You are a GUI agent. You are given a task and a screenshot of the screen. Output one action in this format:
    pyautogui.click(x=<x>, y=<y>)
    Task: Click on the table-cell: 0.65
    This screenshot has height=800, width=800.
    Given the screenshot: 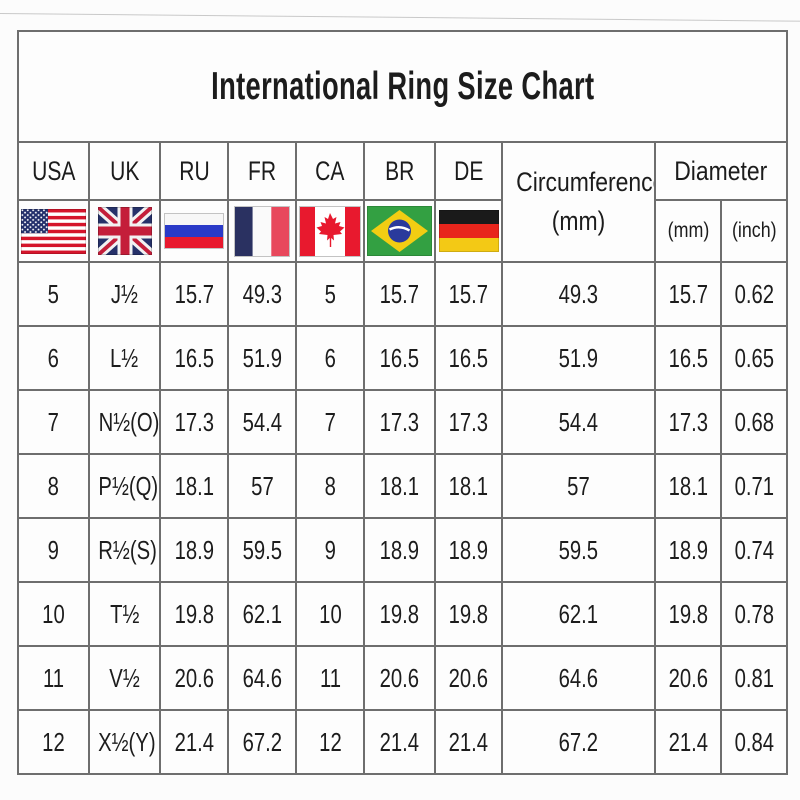 What is the action you would take?
    pyautogui.click(x=754, y=358)
    